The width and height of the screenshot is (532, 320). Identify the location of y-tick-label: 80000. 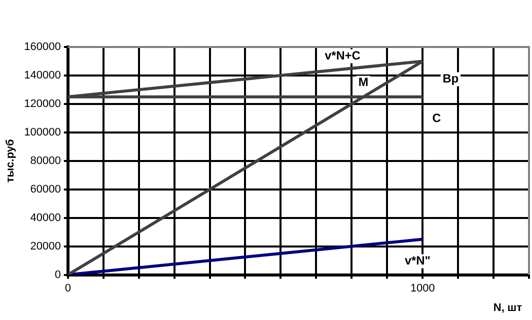
(45, 160).